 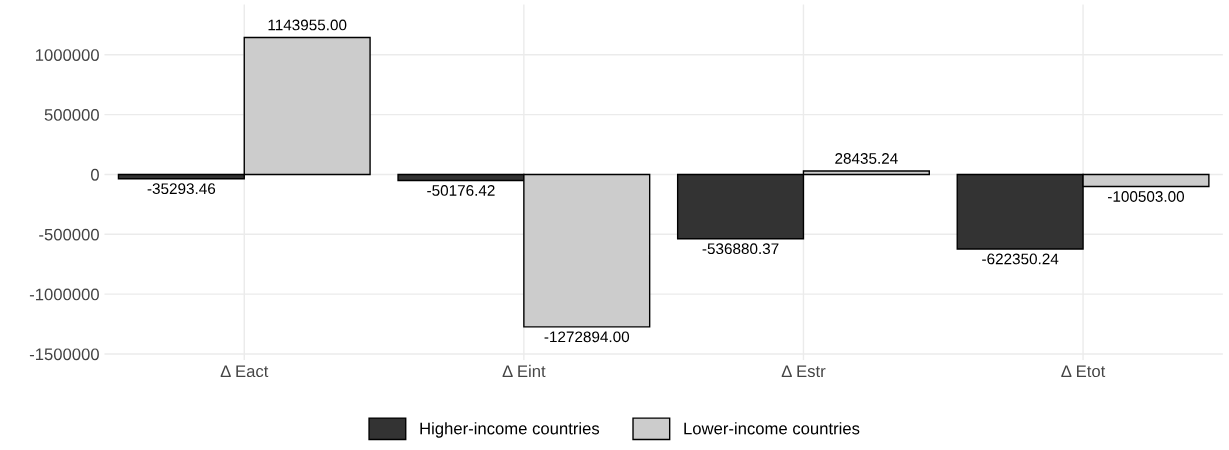 I want to click on data-label: -536880.37, so click(x=740, y=249).